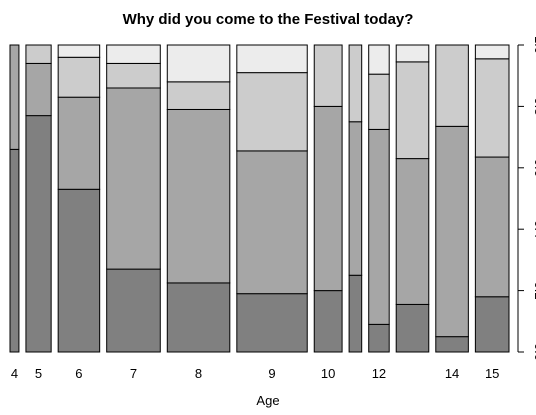 The height and width of the screenshot is (415, 536). Describe the element at coordinates (379, 373) in the screenshot. I see `x-tick-label-12: 12` at that location.